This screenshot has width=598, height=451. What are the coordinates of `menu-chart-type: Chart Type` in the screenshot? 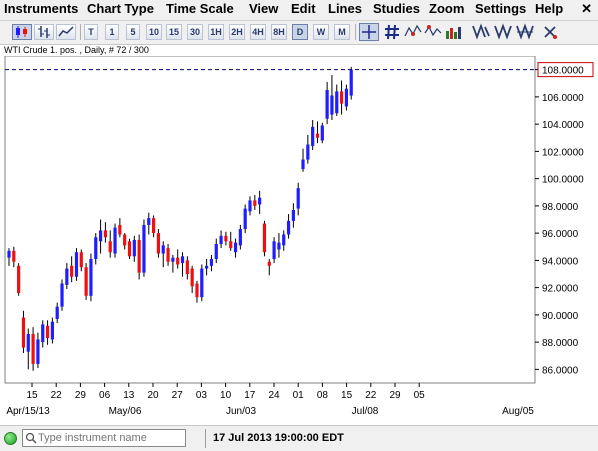 It's located at (120, 8).